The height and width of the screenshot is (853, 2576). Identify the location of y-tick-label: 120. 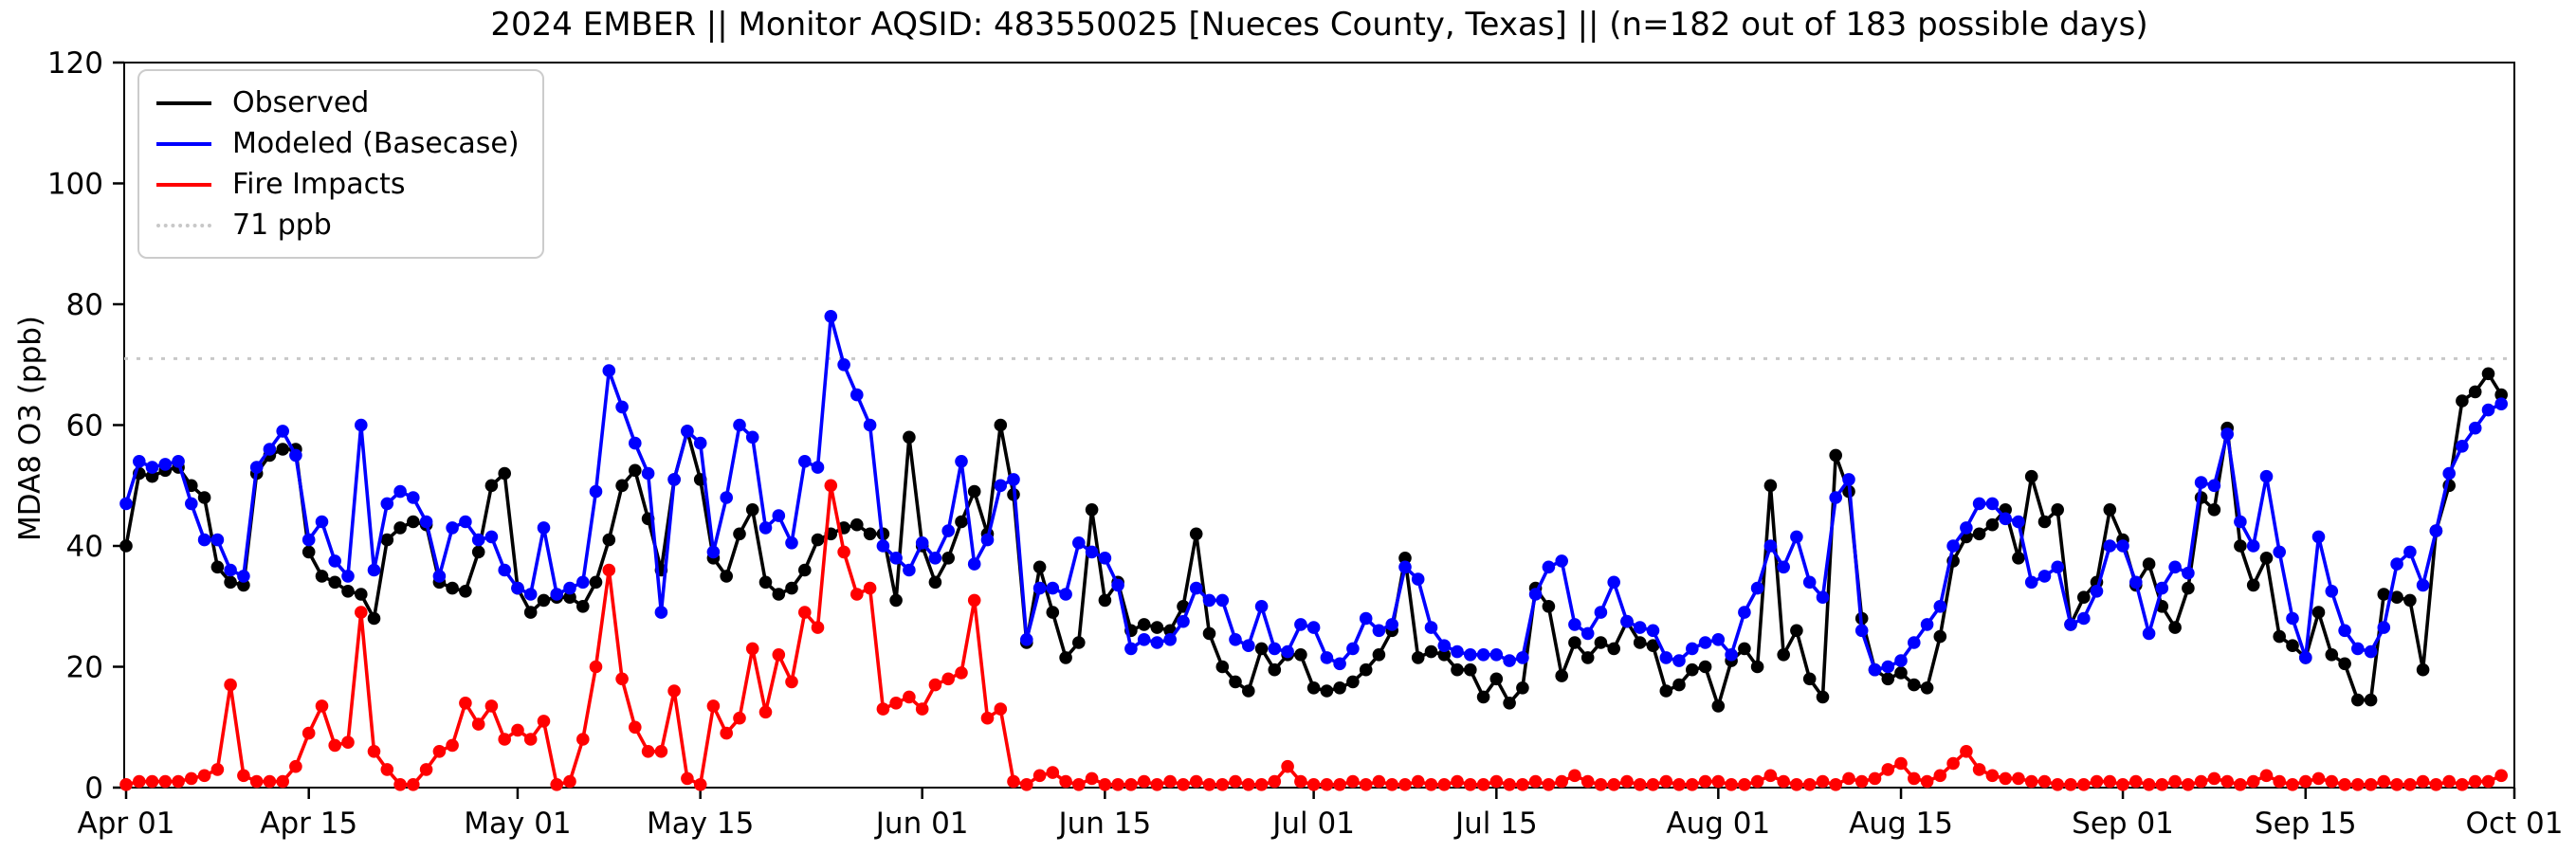
(75, 63).